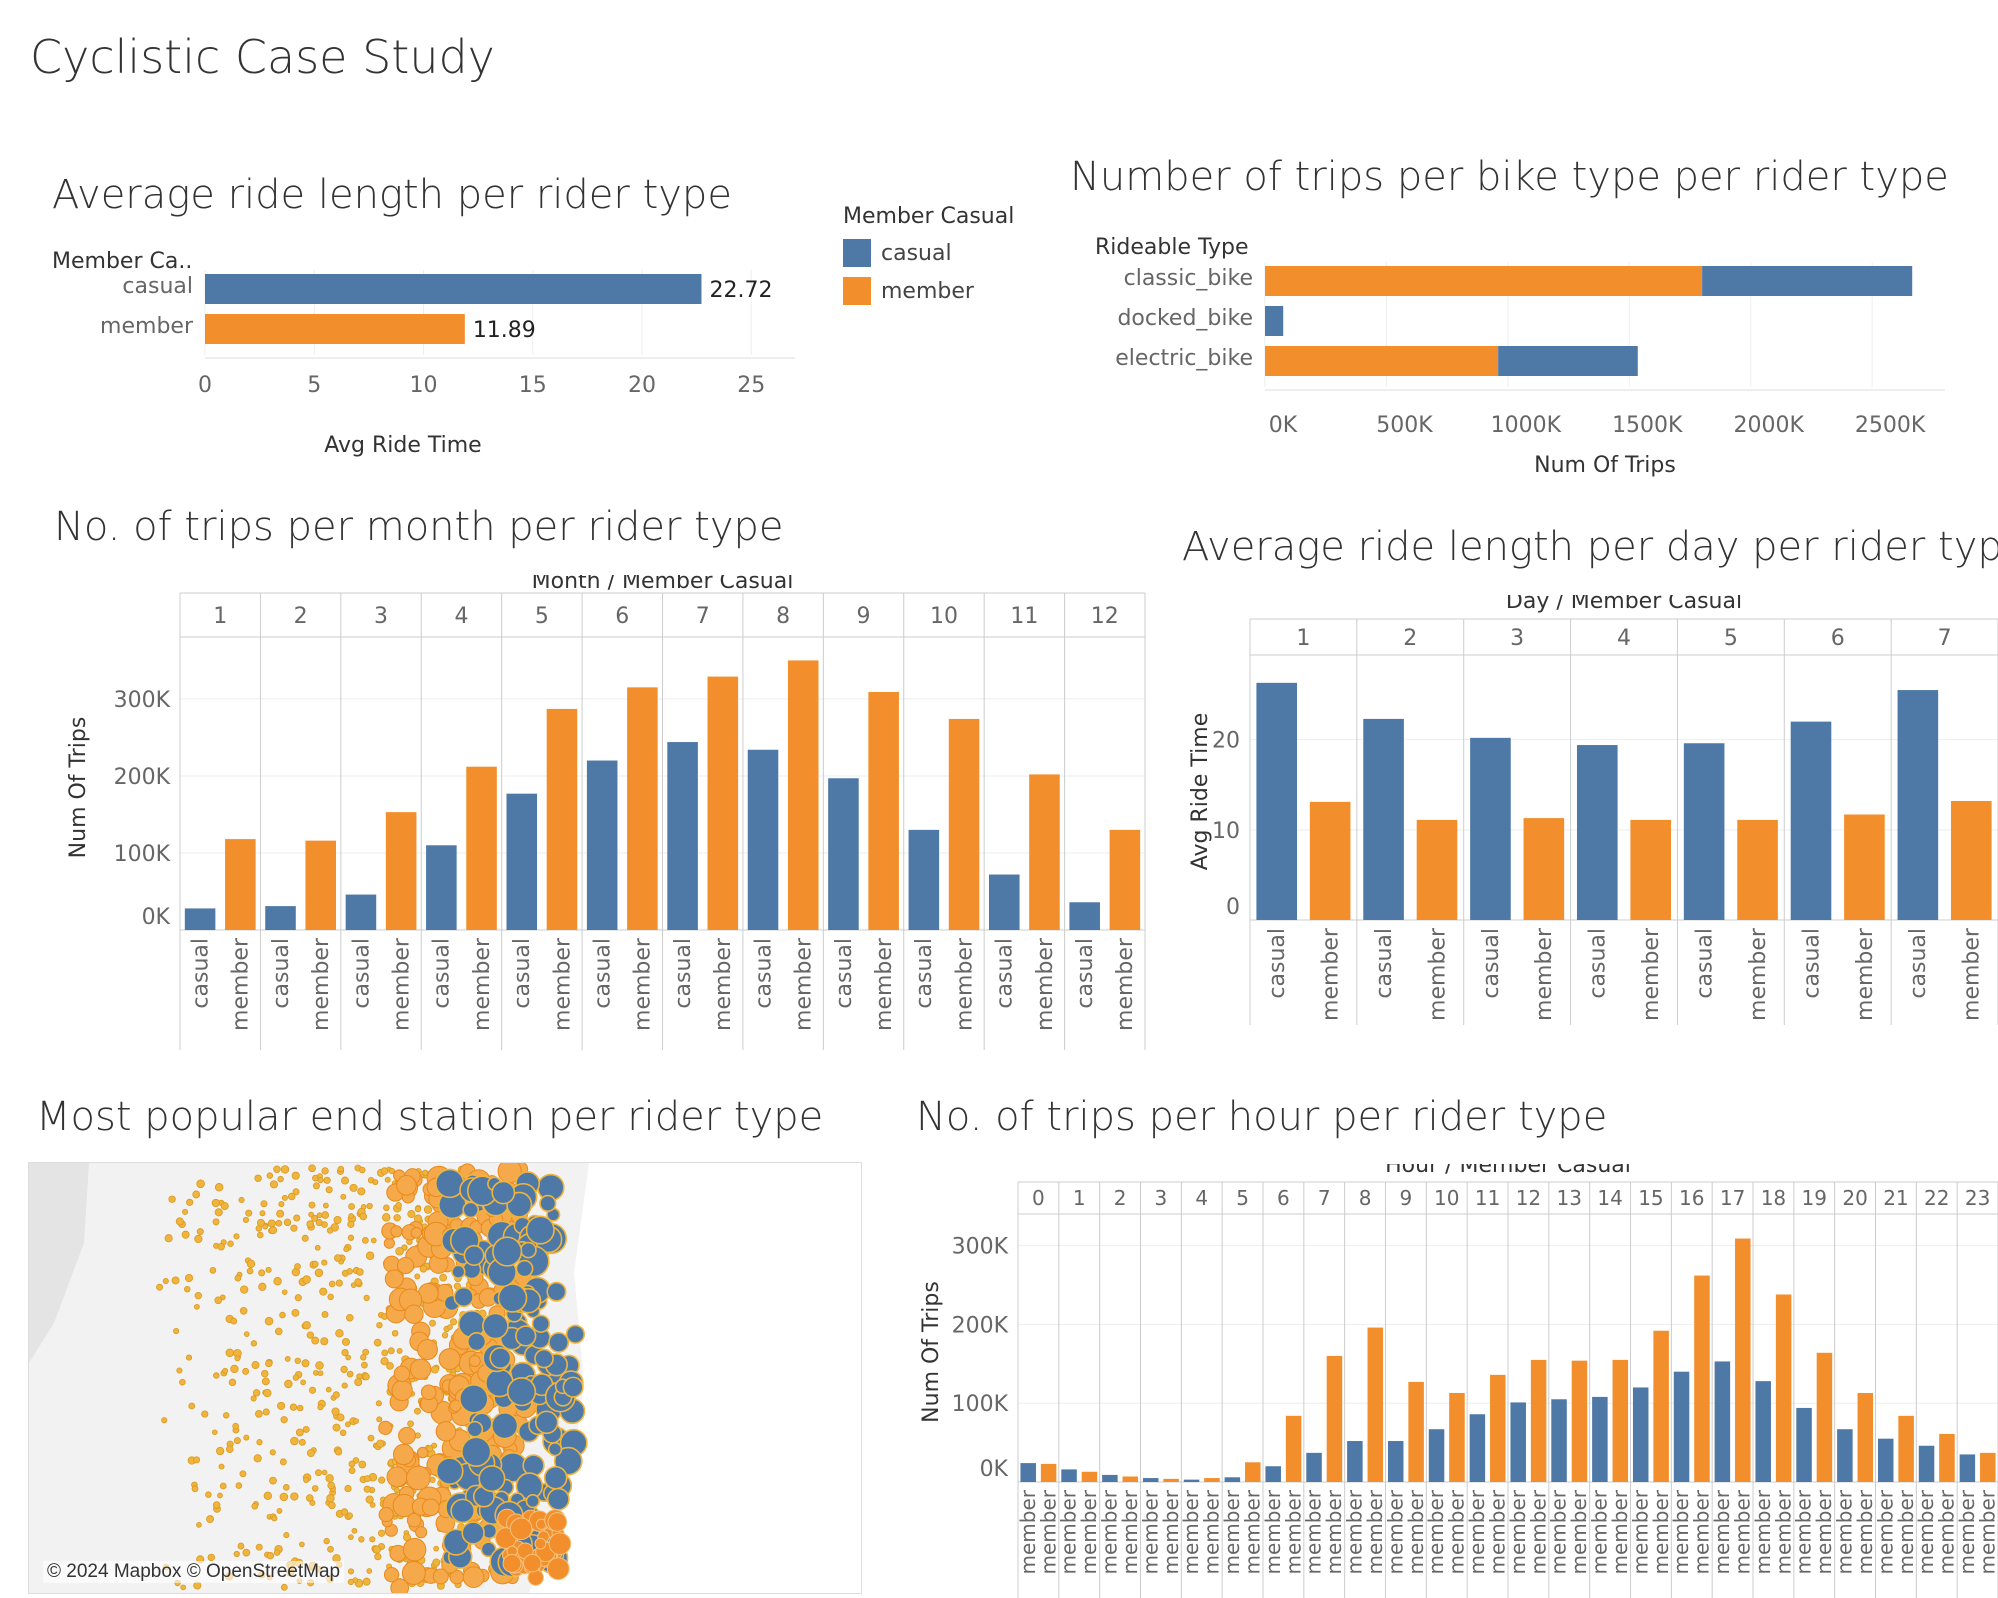 The image size is (1998, 1598). I want to click on y-tick-label: 20, so click(1226, 741).